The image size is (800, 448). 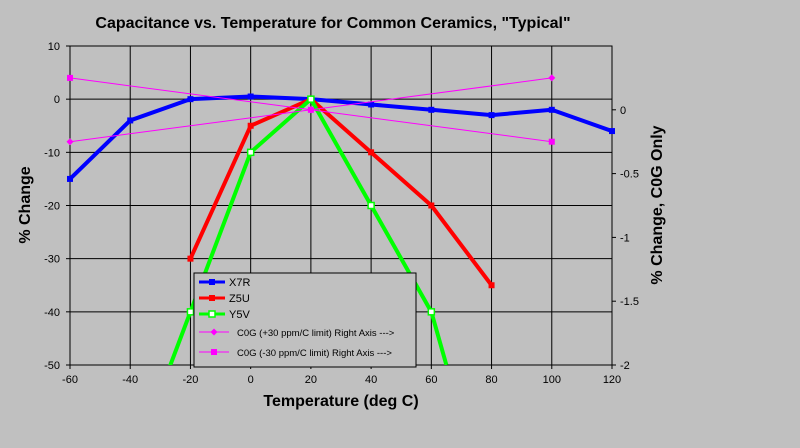 What do you see at coordinates (52, 153) in the screenshot?
I see `y-tick-label-2: -10` at bounding box center [52, 153].